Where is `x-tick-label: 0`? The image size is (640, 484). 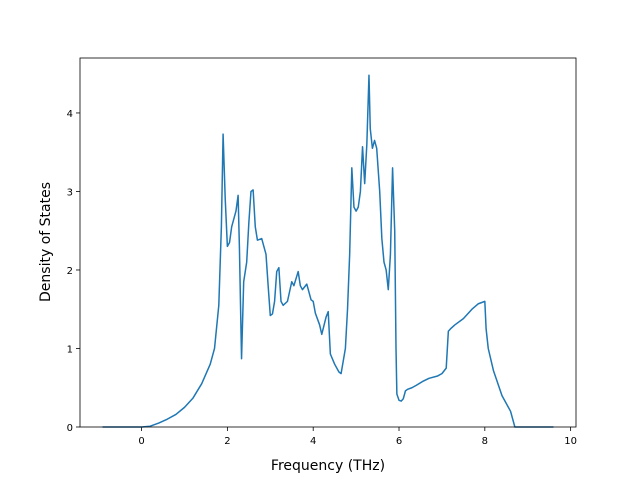
x-tick-label: 0 is located at coordinates (141, 441).